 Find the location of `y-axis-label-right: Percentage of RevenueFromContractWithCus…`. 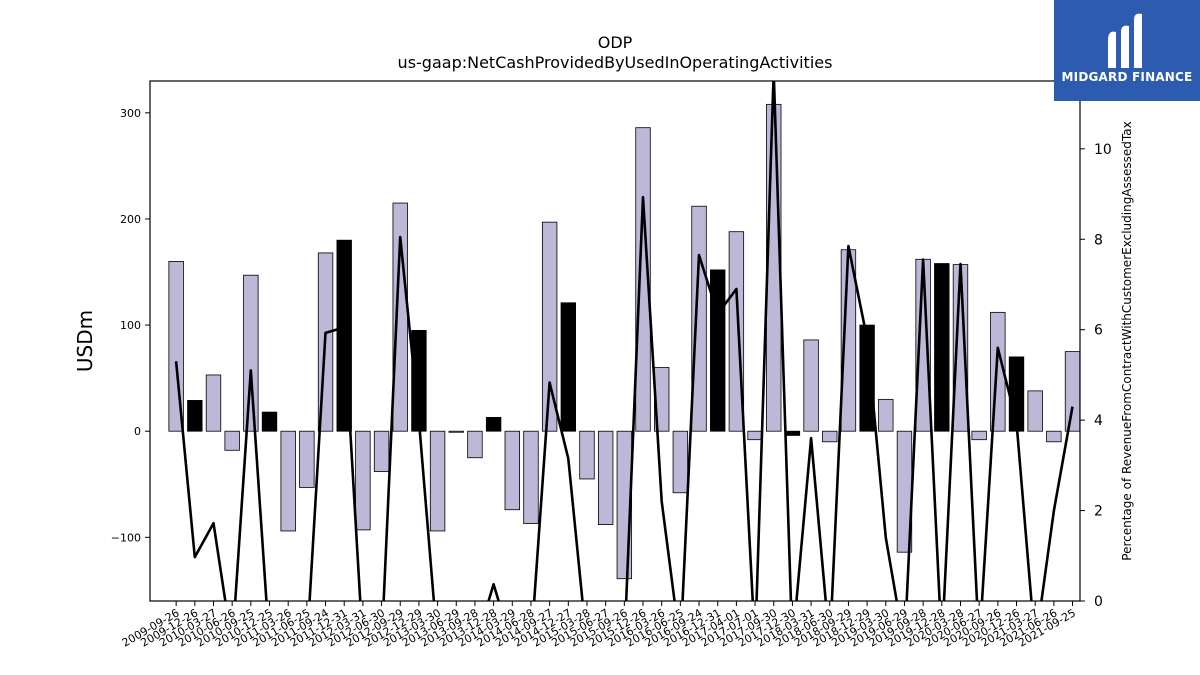

y-axis-label-right: Percentage of RevenueFromContractWithCus… is located at coordinates (1127, 340).